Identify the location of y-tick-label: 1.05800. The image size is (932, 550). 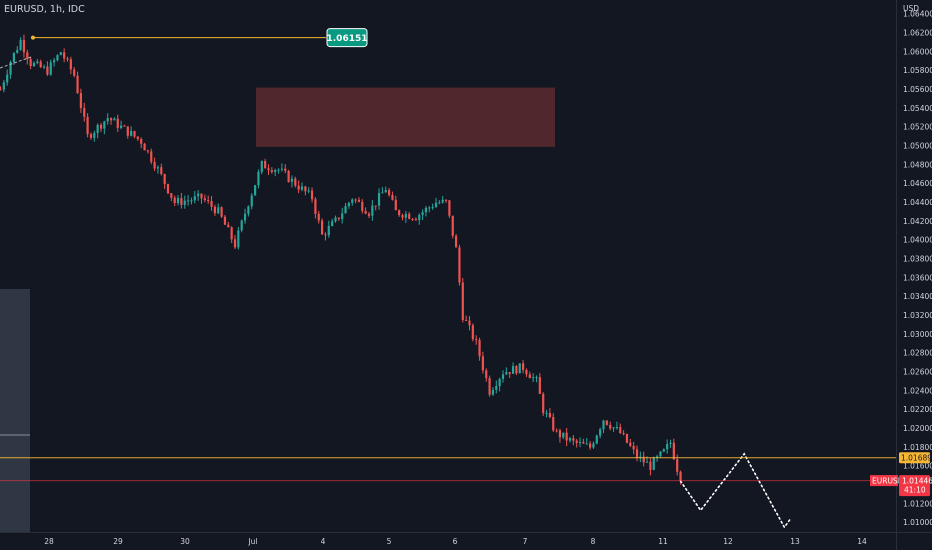
(917, 70).